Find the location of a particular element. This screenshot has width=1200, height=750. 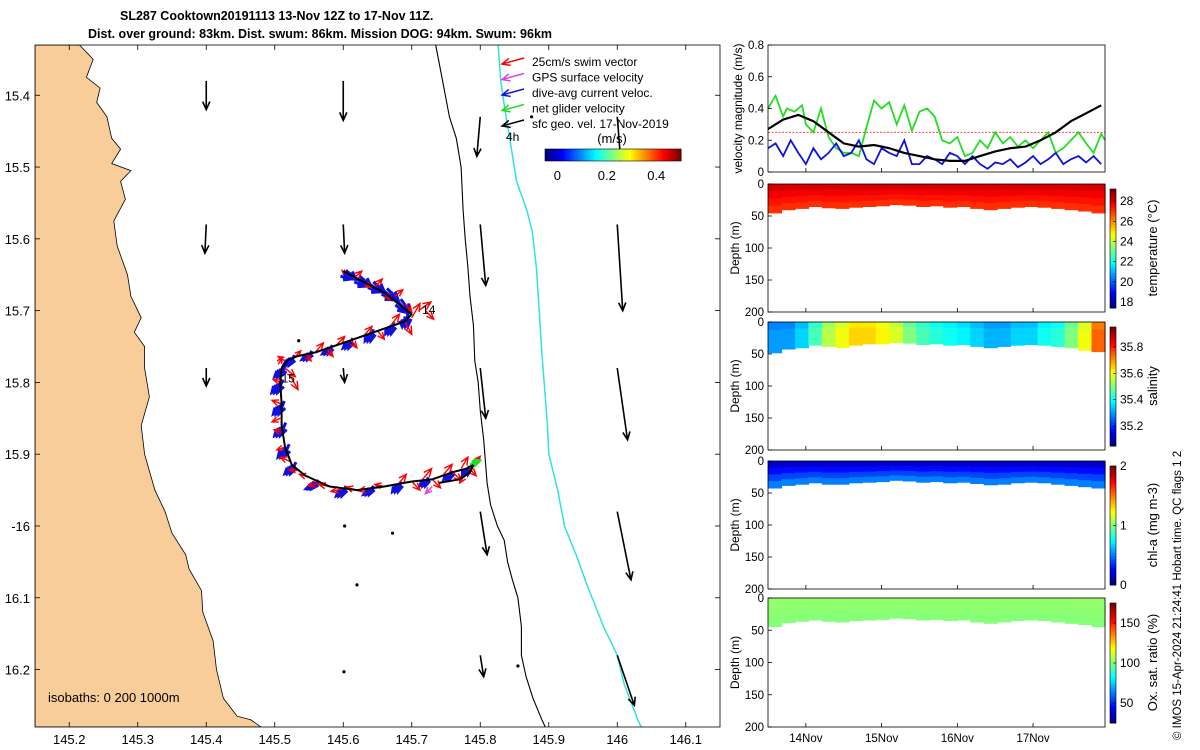

section-y-tick-label: 200 is located at coordinates (754, 590).